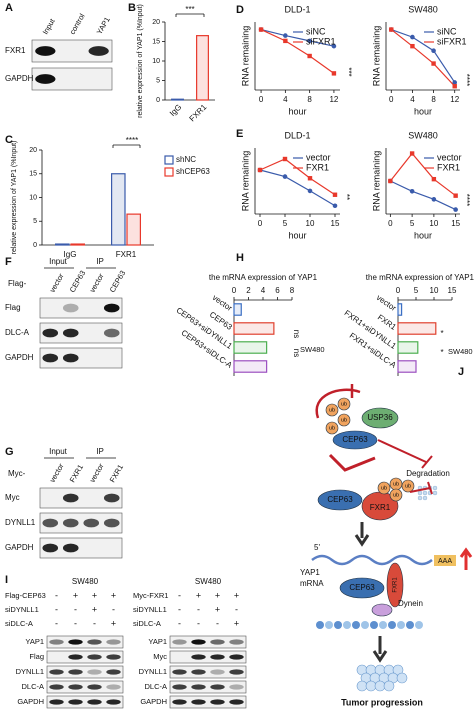 The image size is (474, 711). Describe the element at coordinates (30, 701) in the screenshot. I see `row-label: GAPDH` at that location.